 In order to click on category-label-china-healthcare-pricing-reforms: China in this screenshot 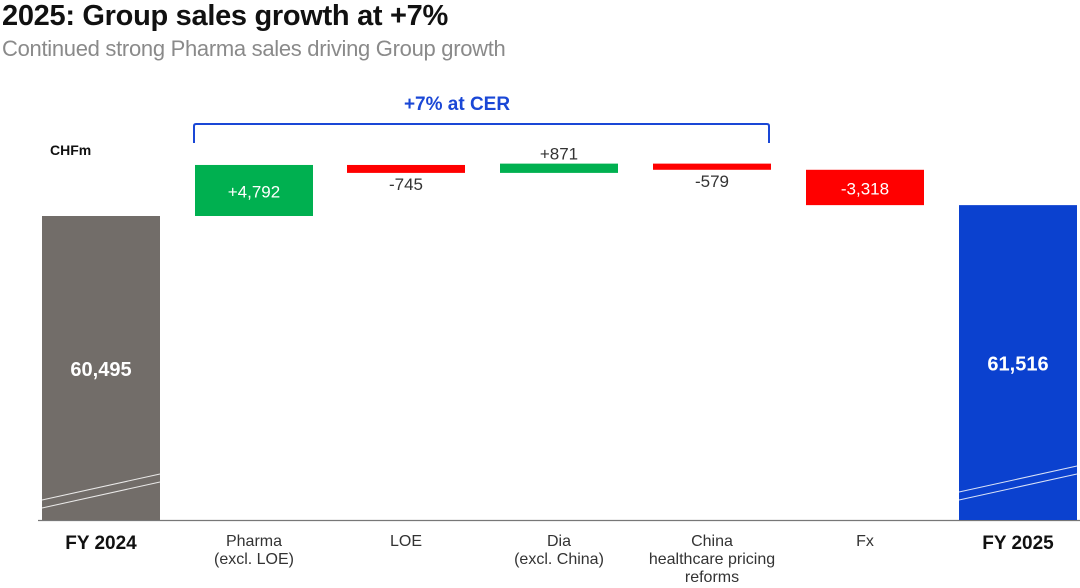, I will do `click(712, 541)`.